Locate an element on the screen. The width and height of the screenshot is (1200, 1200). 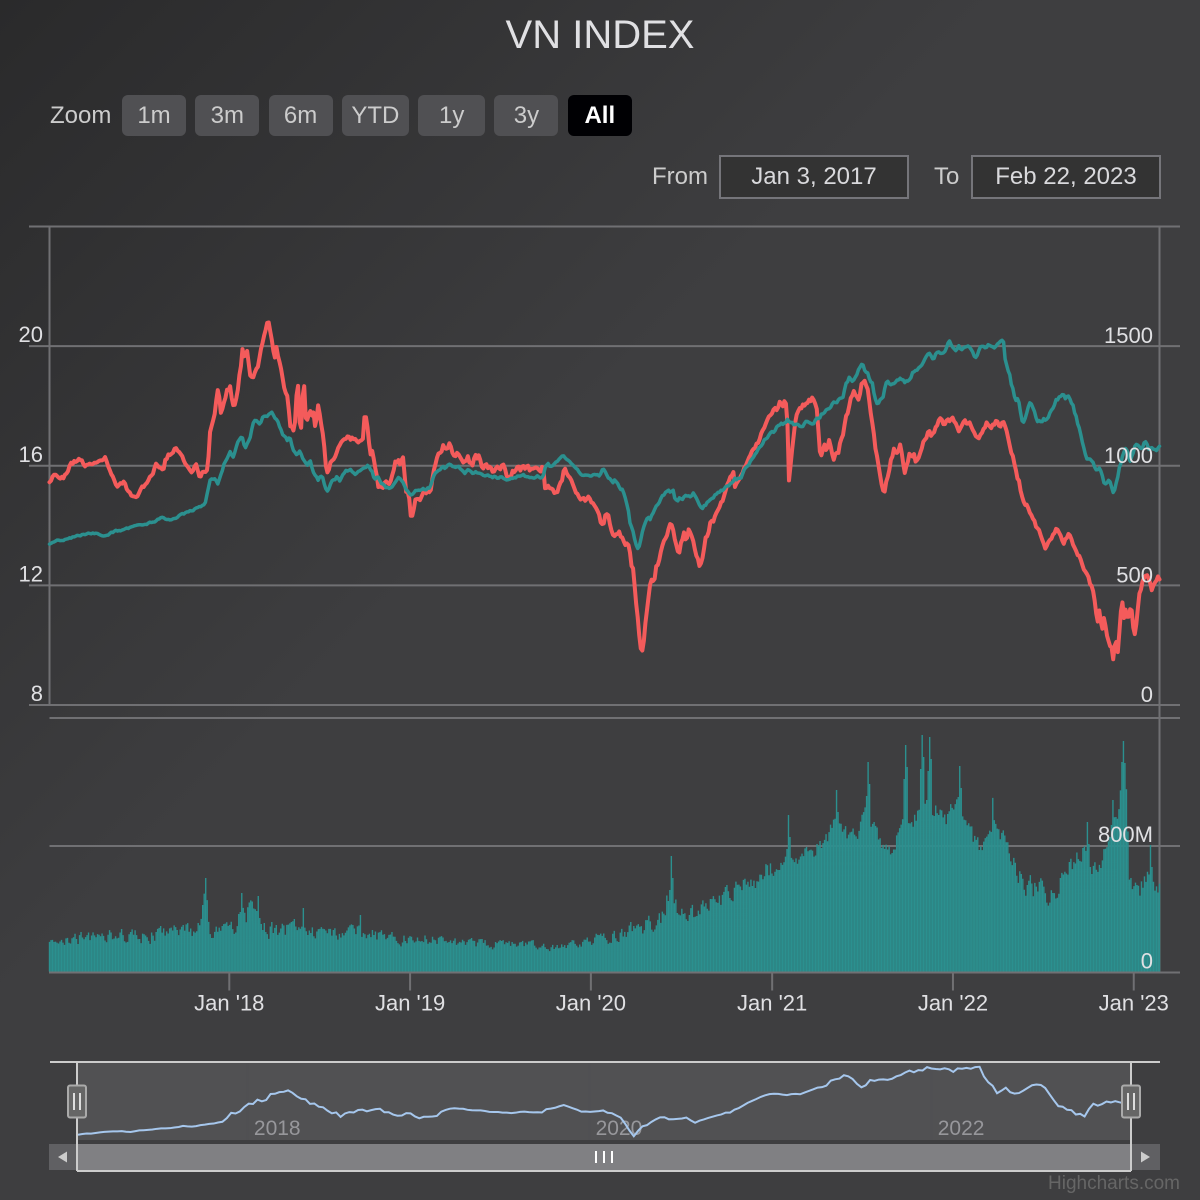
zoom-button-ytd: YTD is located at coordinates (375, 115).